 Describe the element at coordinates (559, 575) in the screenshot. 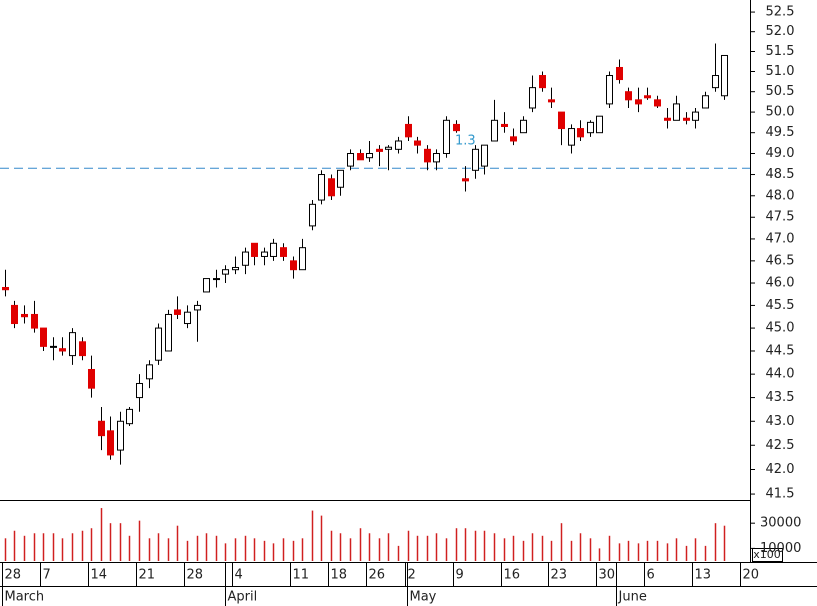

I see `x-tick-label: 23` at that location.